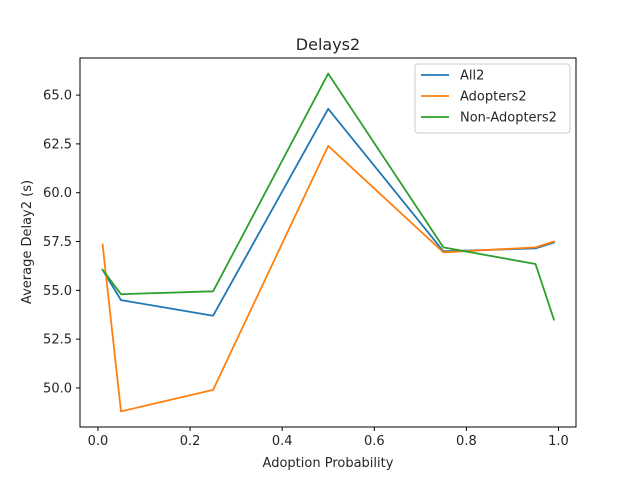 This screenshot has width=640, height=480. What do you see at coordinates (328, 463) in the screenshot?
I see `x-axis-label: Adoption Probability` at bounding box center [328, 463].